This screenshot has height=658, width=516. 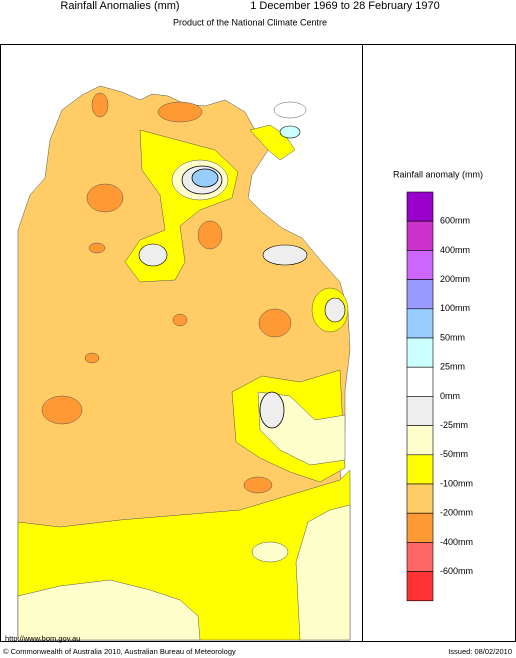 What do you see at coordinates (290, 132) in the screenshot?
I see `cyan-blob` at bounding box center [290, 132].